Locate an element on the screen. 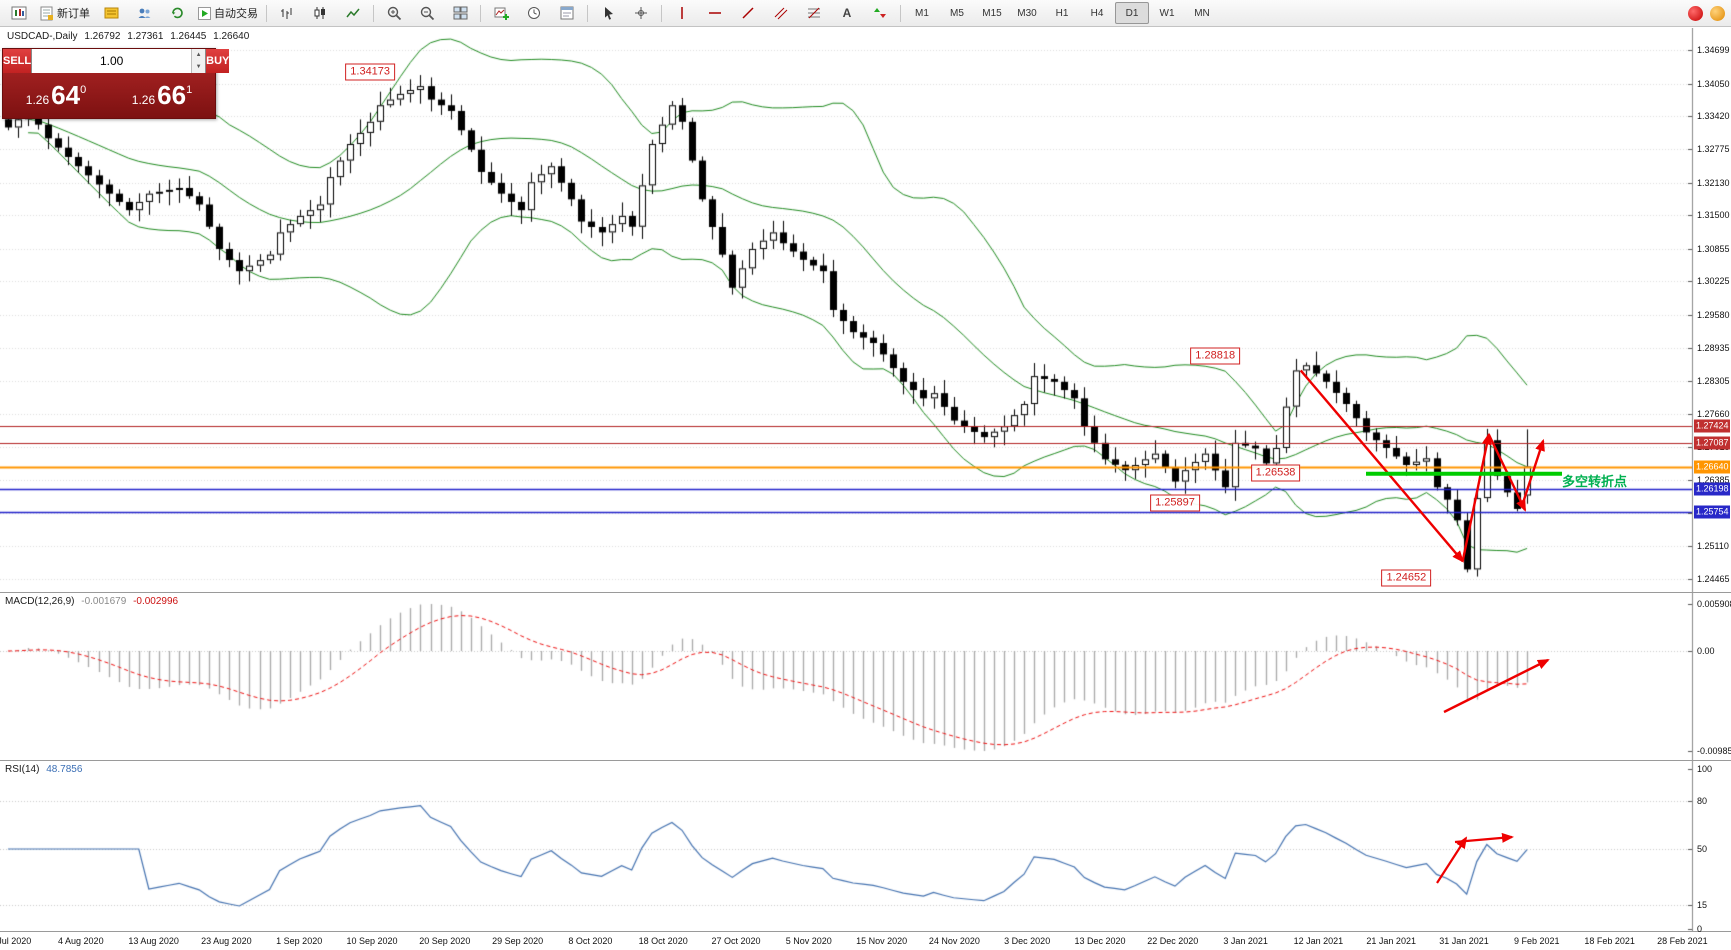 The width and height of the screenshot is (1731, 950). rsi-header: RSI(14) 48.7856 is located at coordinates (43, 769).